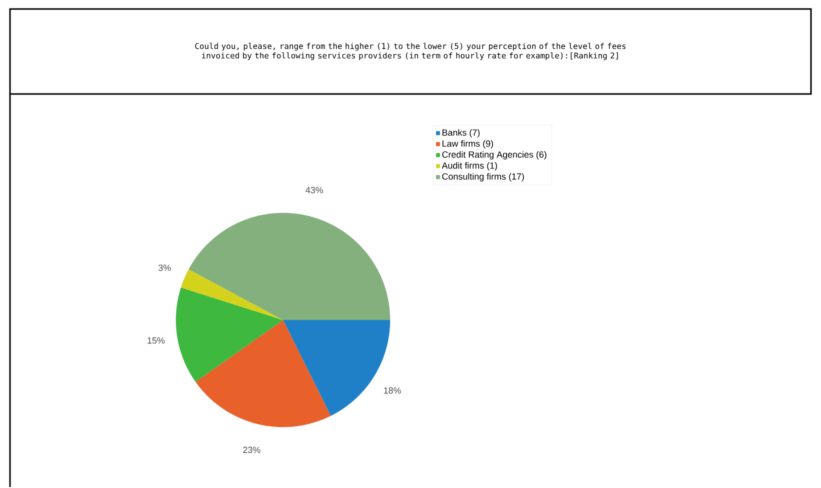 This screenshot has width=821, height=488. What do you see at coordinates (156, 341) in the screenshot?
I see `data-label: 15%` at bounding box center [156, 341].